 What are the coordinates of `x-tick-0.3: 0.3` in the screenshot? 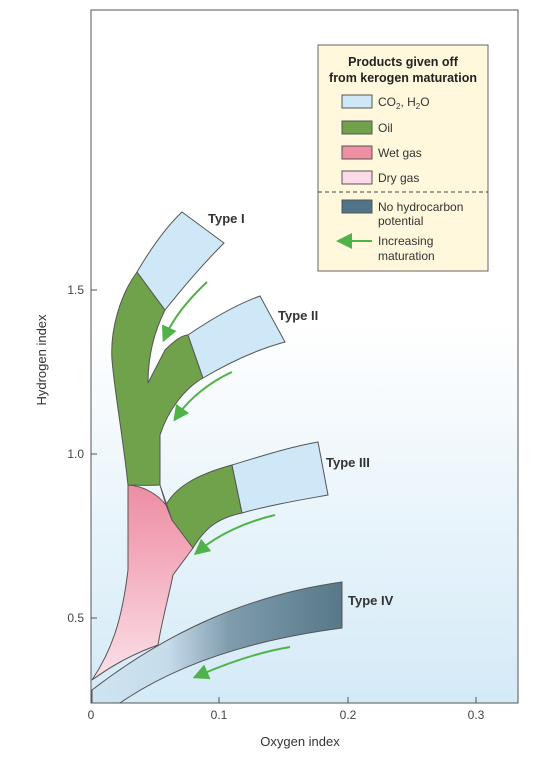 It's located at (476, 715).